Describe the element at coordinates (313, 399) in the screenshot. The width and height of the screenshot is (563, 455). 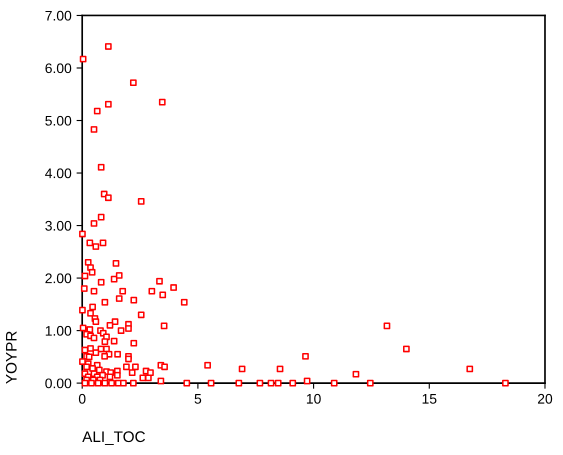
I see `x-tick-label: 10` at that location.